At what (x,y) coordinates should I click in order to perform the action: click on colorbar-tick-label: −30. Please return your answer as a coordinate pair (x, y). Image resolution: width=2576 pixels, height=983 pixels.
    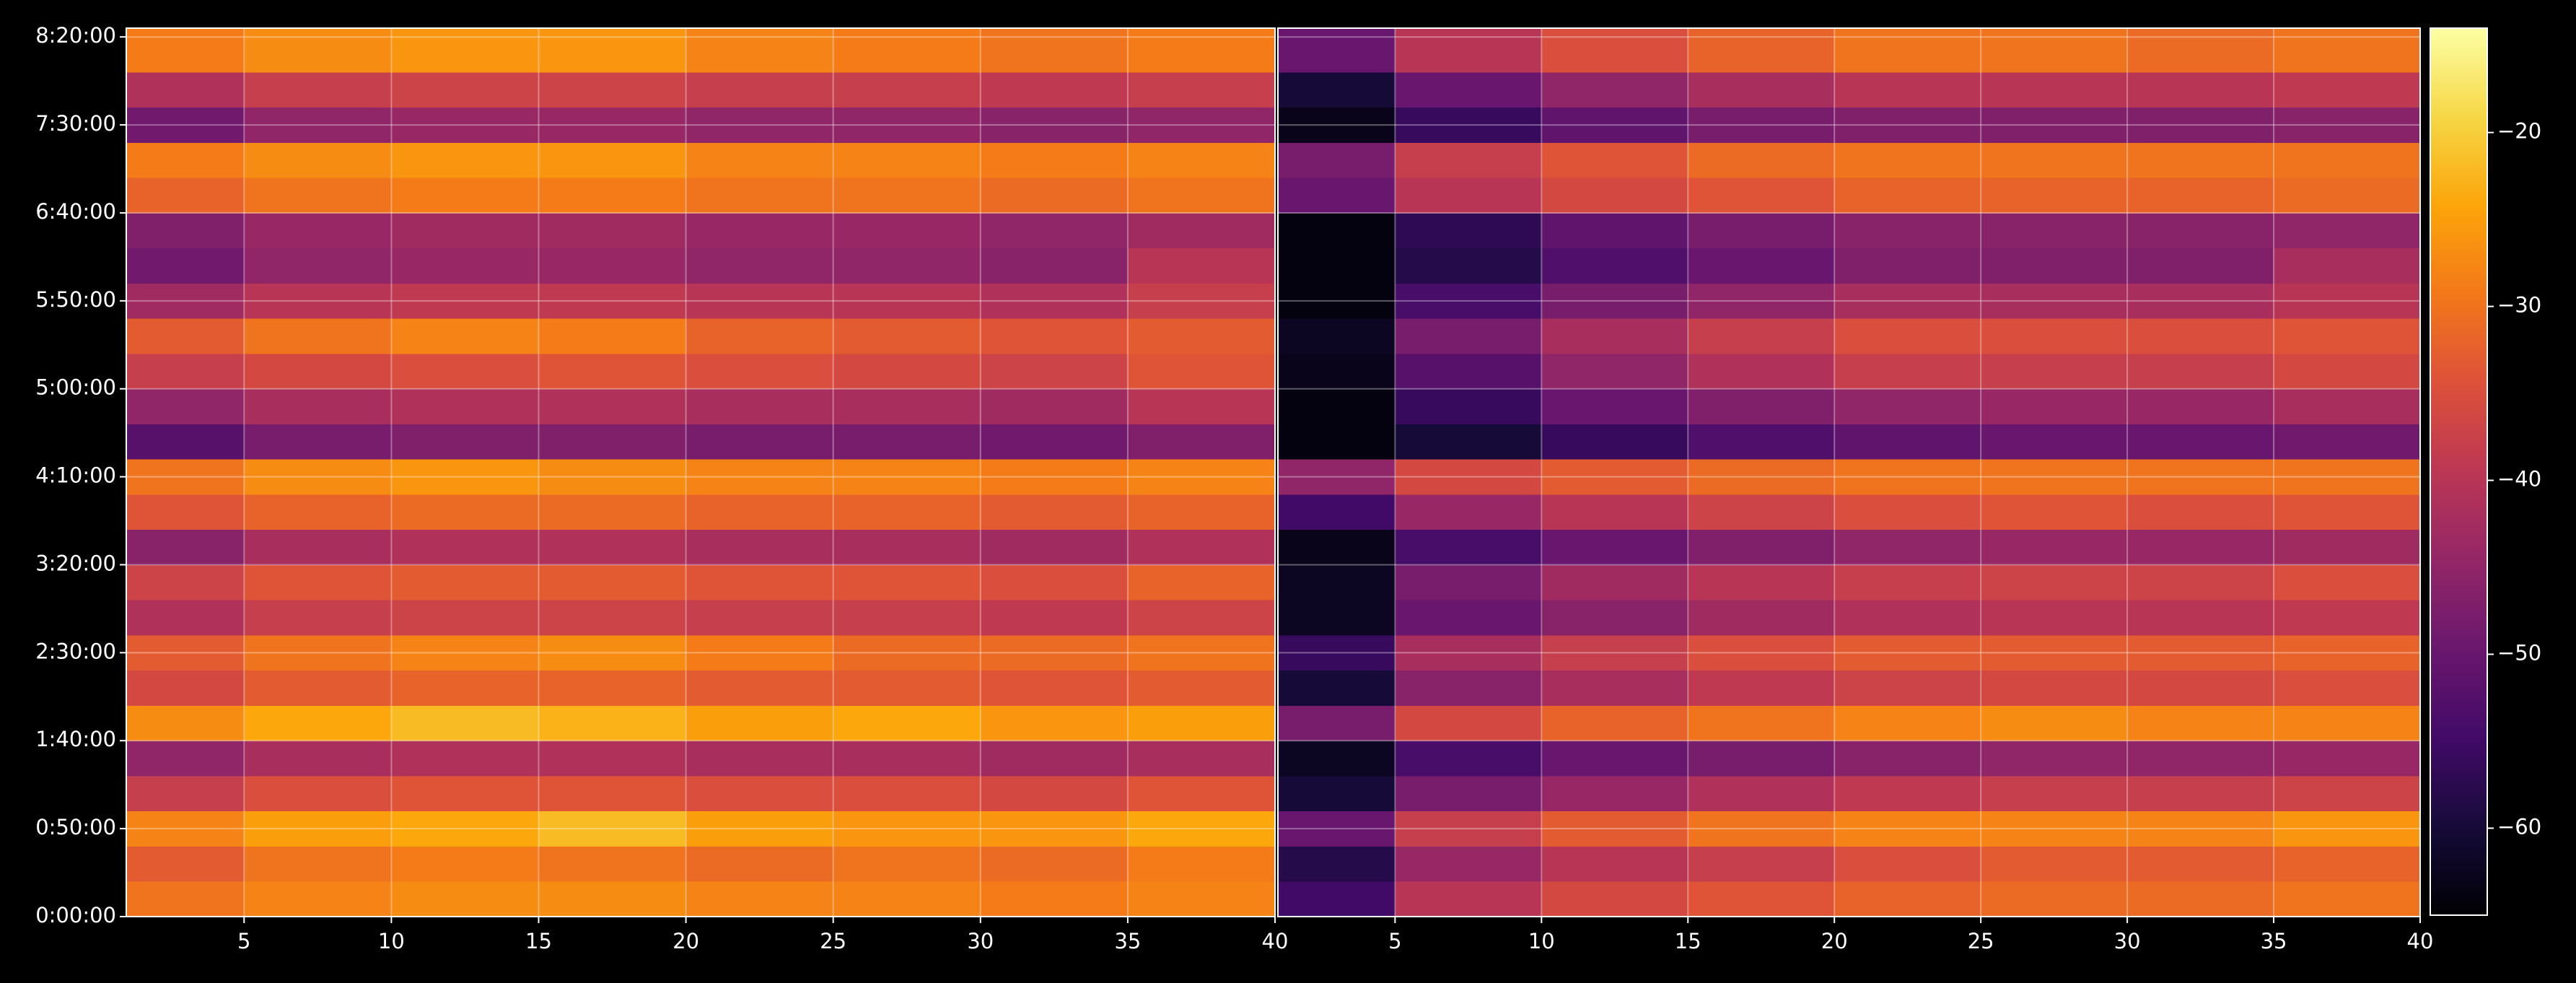
    Looking at the image, I should click on (2519, 305).